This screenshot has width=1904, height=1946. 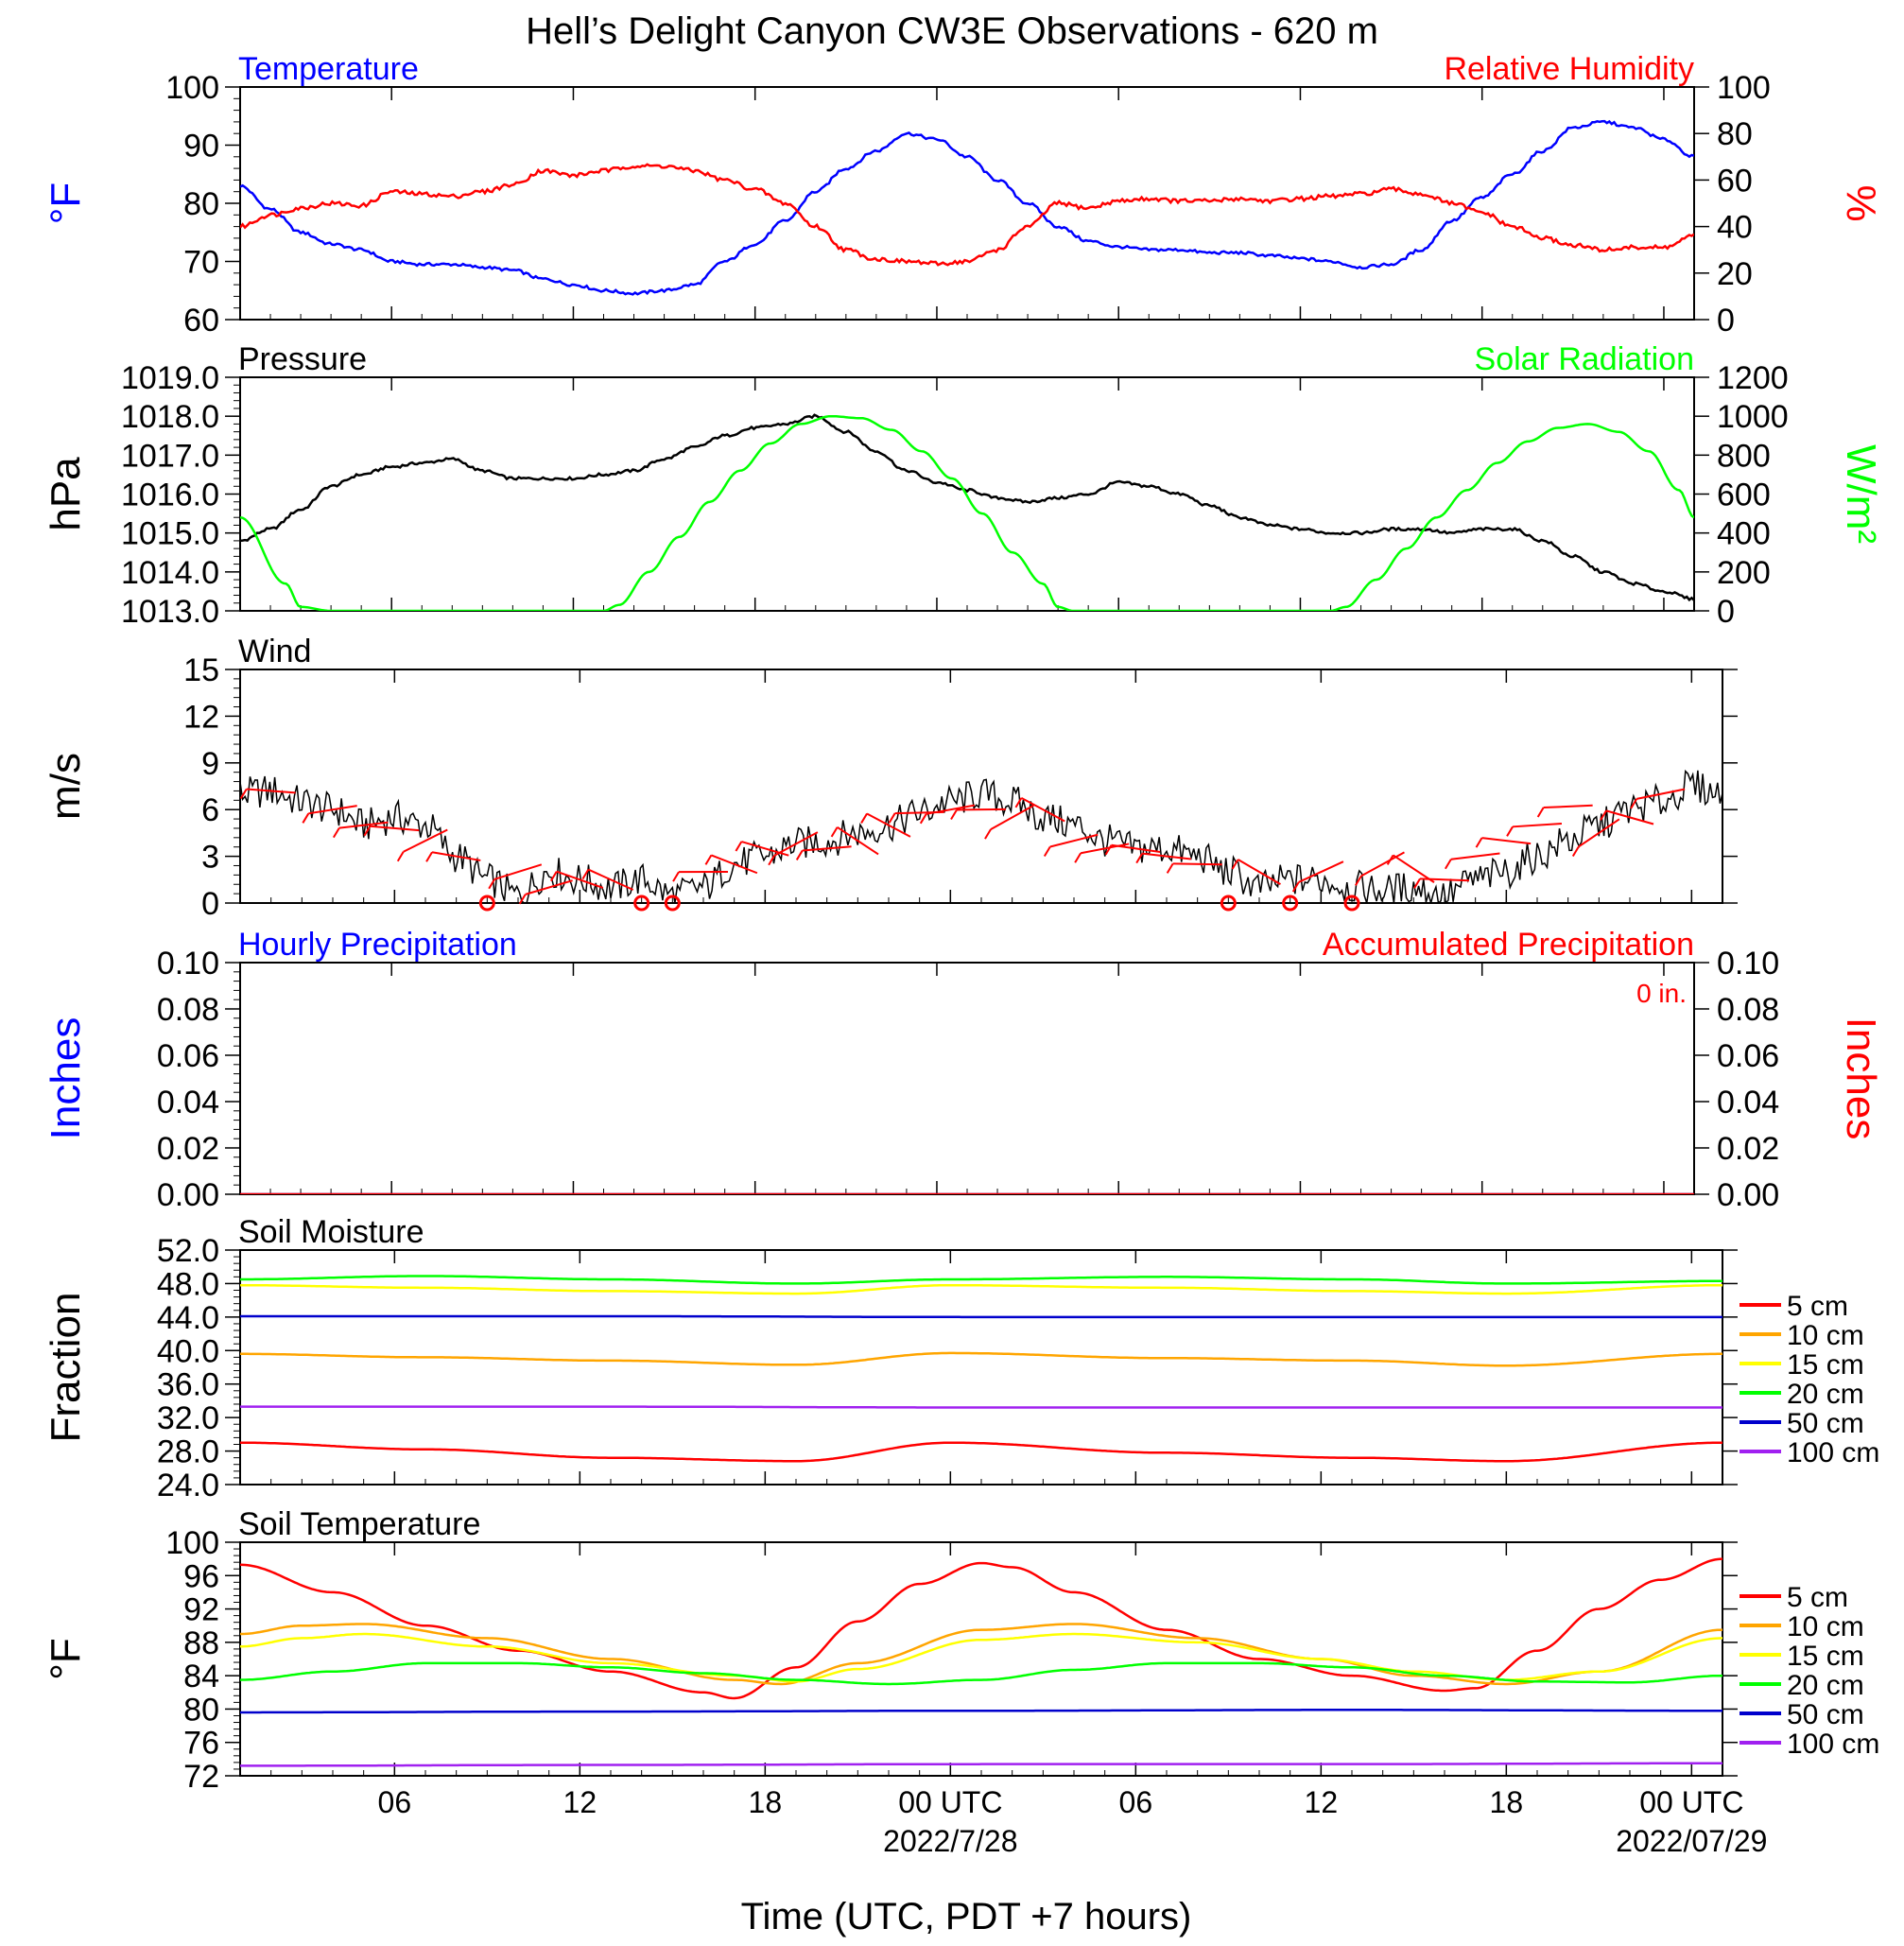 I want to click on y-tick-label: 100, so click(x=192, y=1543).